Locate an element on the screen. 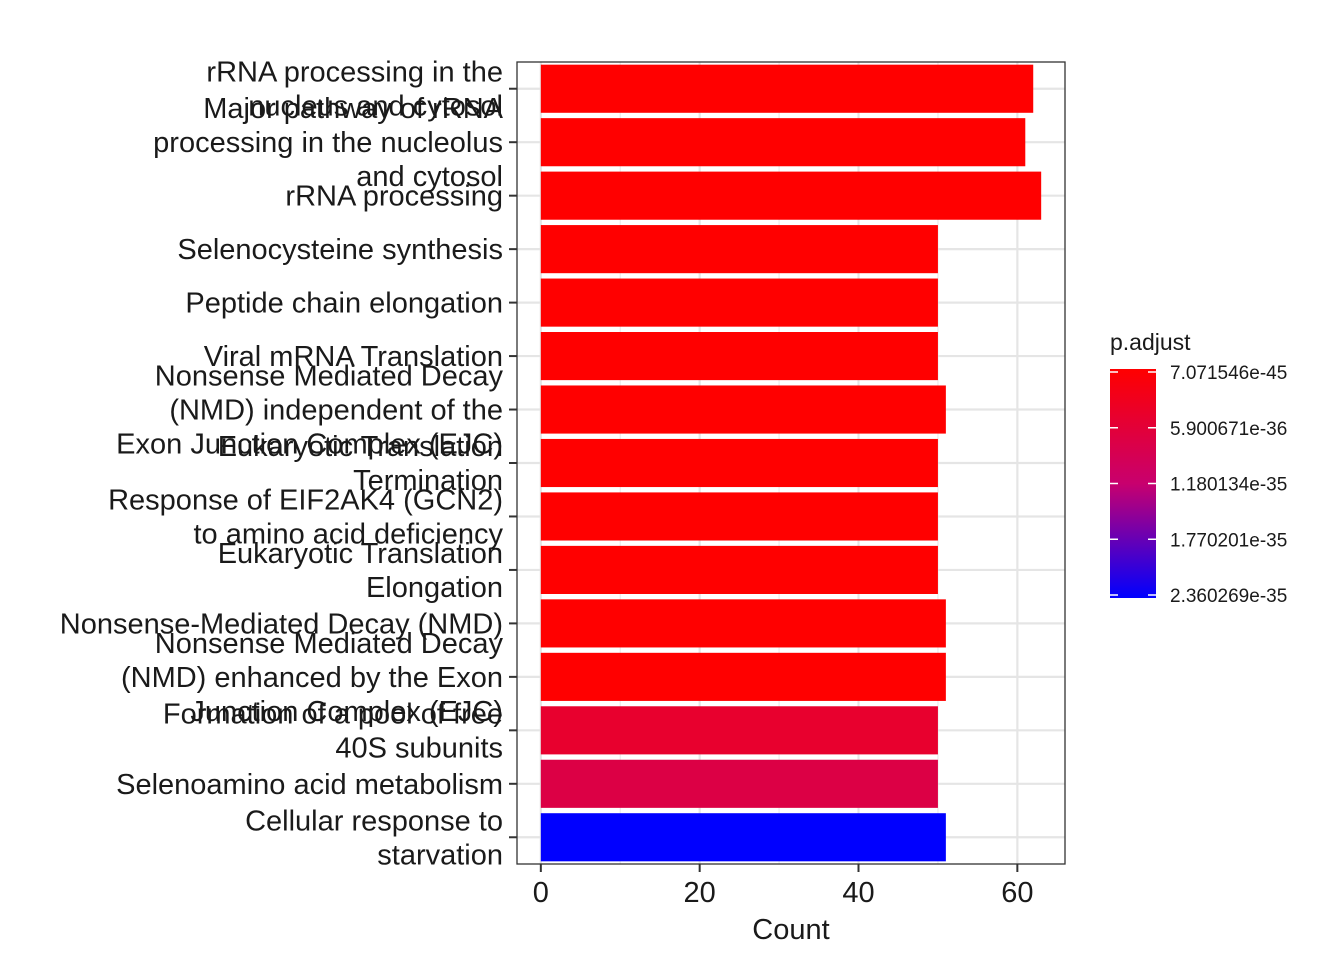 This screenshot has height=960, width=1344. y-tick-label: rRNA processing is located at coordinates (394, 197).